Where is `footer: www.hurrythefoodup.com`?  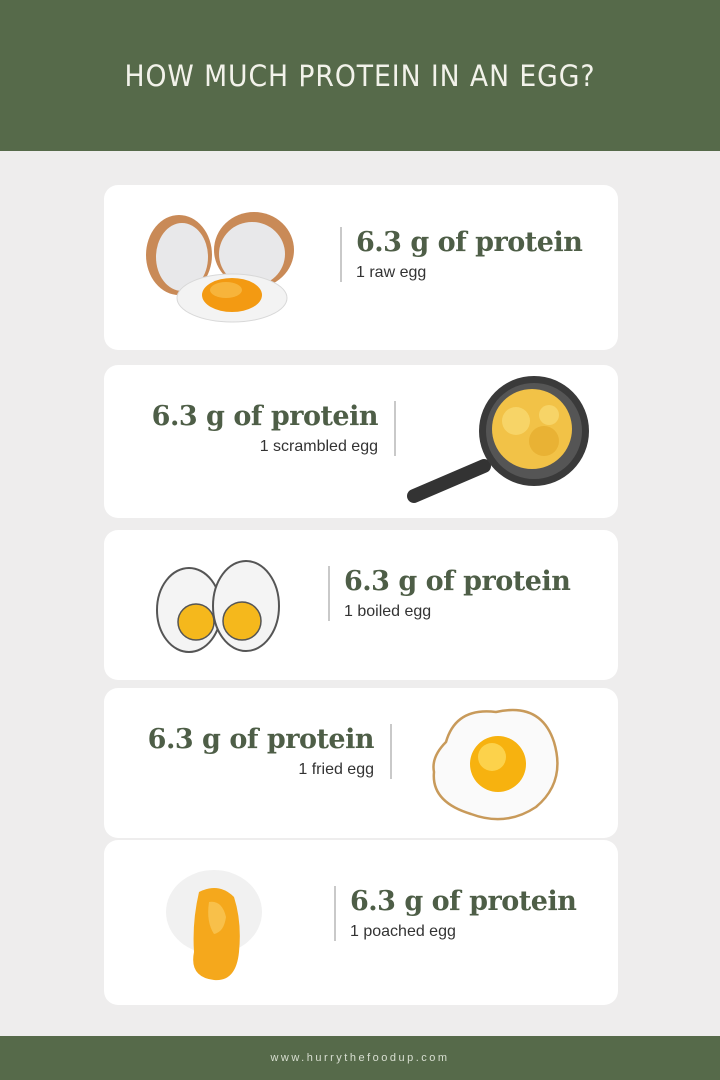
footer: www.hurrythefoodup.com is located at coordinates (360, 1058).